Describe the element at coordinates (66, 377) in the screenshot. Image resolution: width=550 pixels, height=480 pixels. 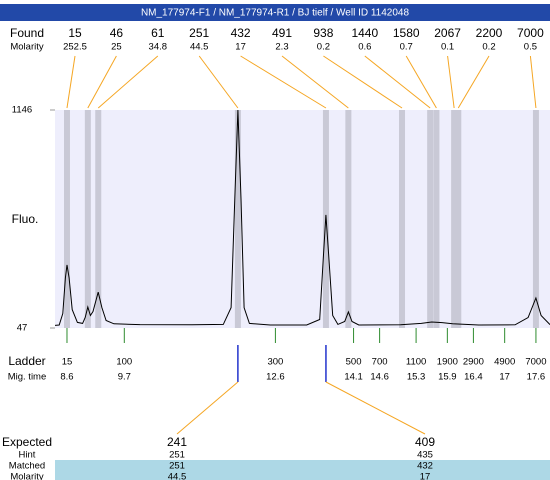
I see `ladder-time: 8.6` at that location.